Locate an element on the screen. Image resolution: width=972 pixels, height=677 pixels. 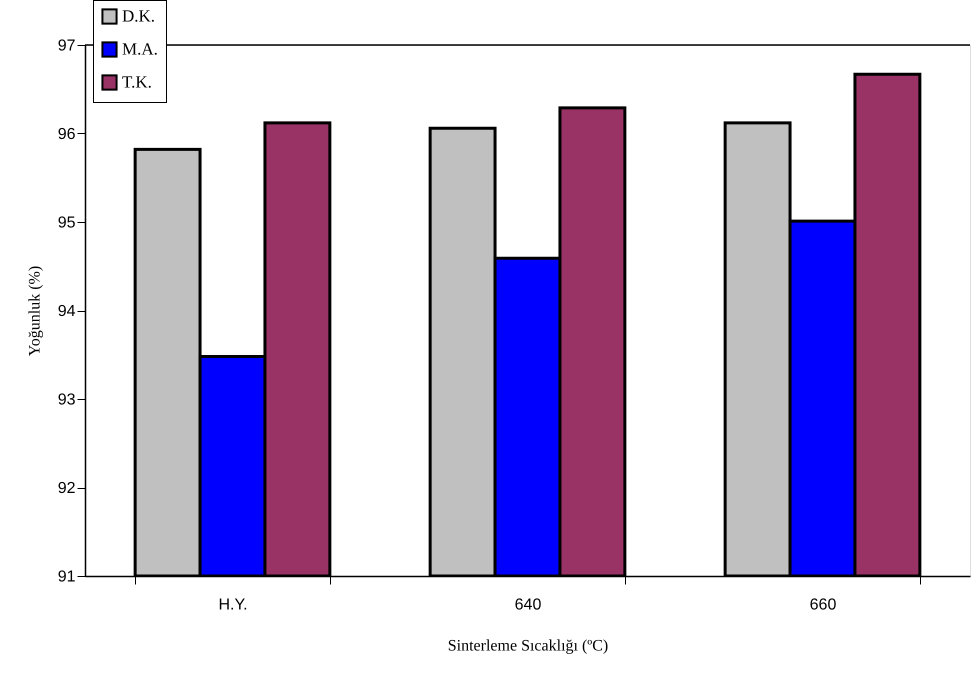
y-tick-label: 96 is located at coordinates (67, 134).